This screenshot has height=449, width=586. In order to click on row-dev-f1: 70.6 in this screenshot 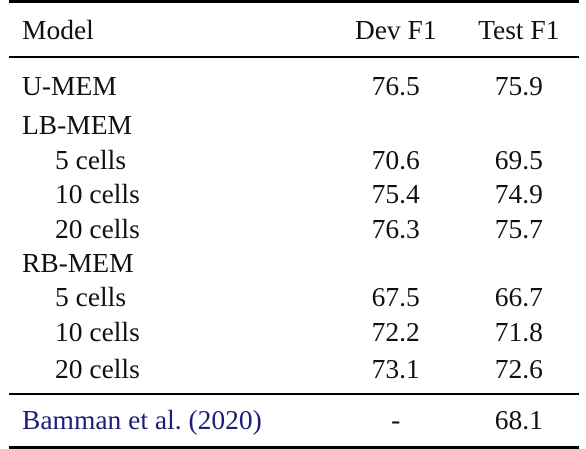, I will do `click(395, 159)`.